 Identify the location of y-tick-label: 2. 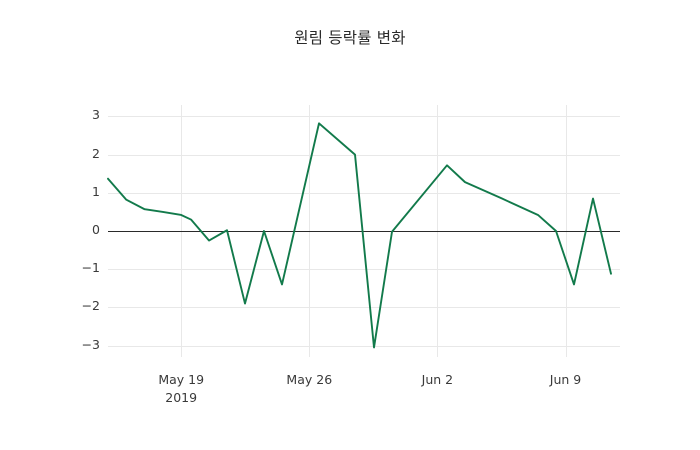
(96, 153).